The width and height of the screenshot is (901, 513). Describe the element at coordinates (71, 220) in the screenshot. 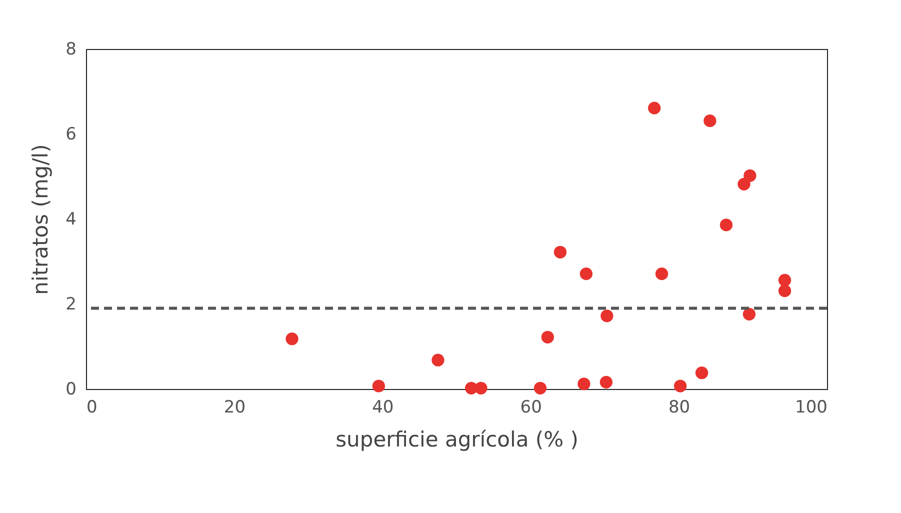

I see `y-tick-label: 4` at that location.